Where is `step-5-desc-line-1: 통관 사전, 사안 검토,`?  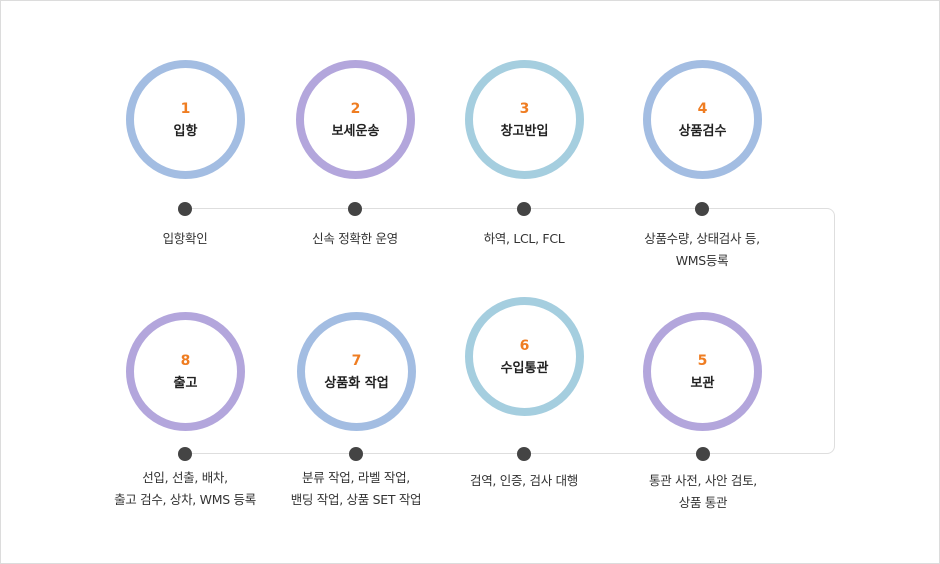 step-5-desc-line-1: 통관 사전, 사안 검토, is located at coordinates (703, 480).